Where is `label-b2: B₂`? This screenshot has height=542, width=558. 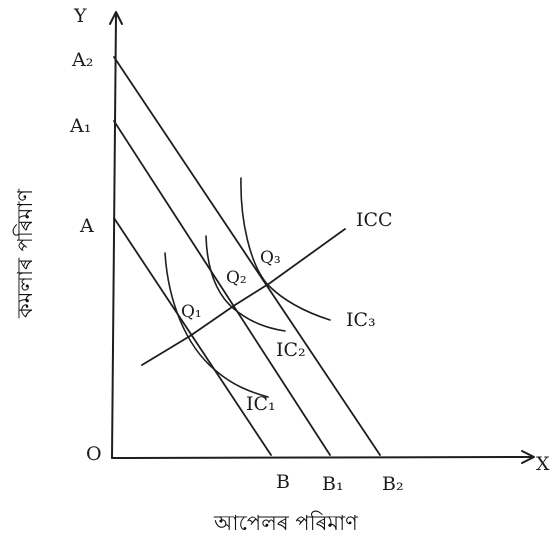
label-b2: B₂ is located at coordinates (393, 484).